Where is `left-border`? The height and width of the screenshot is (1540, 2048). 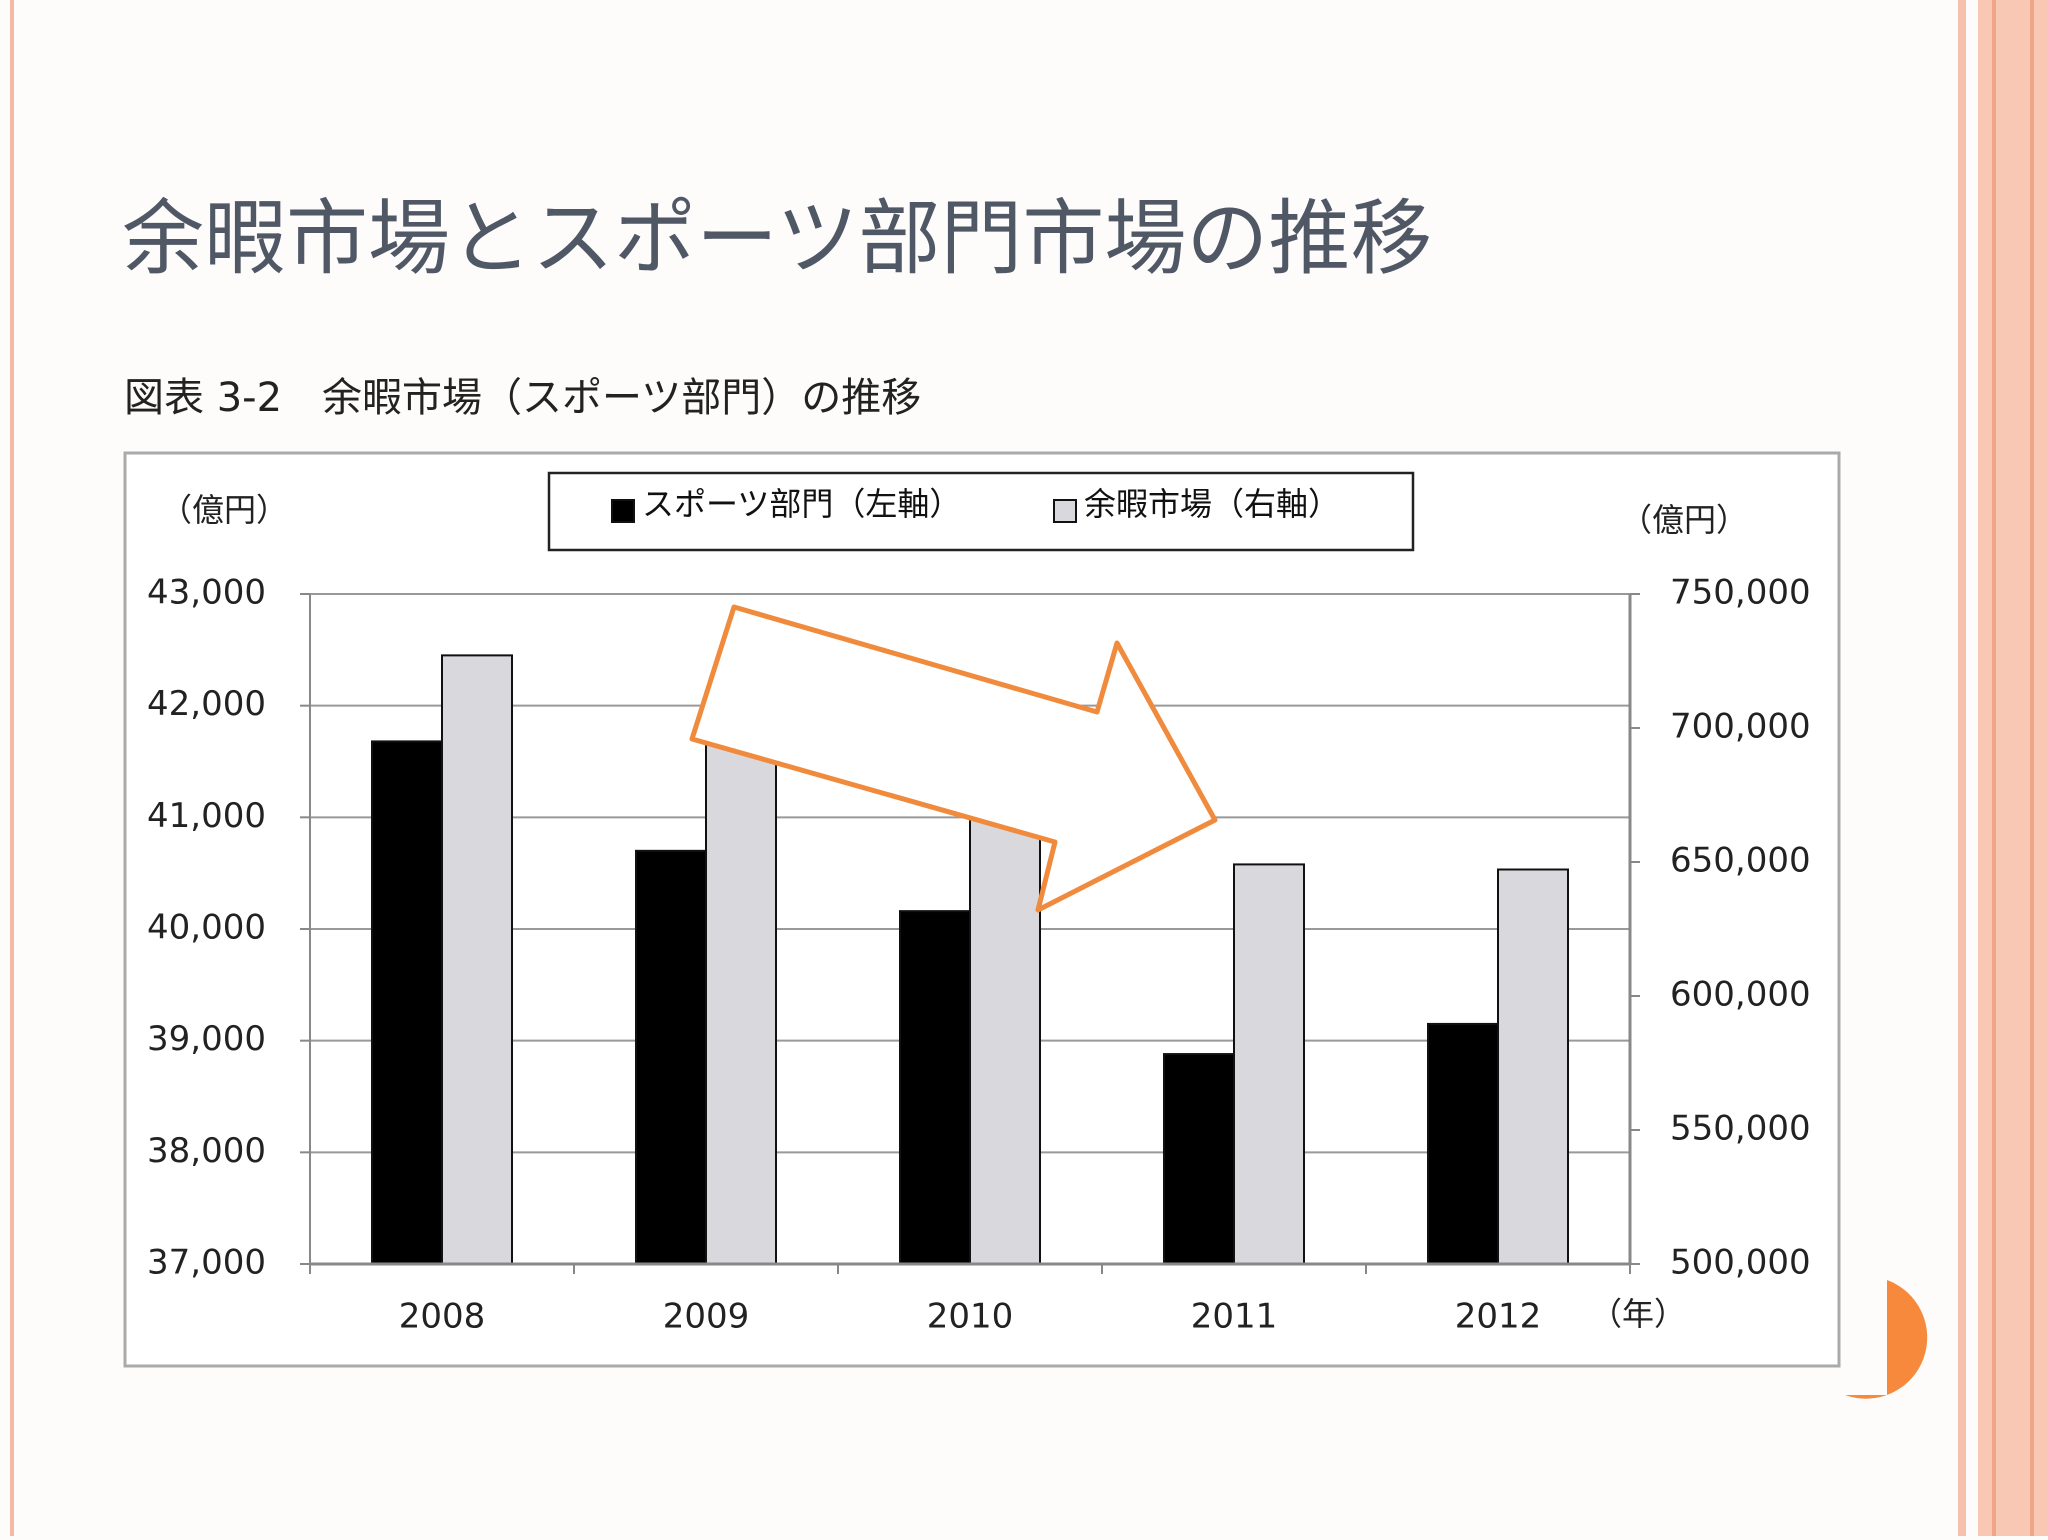
left-border is located at coordinates (12, 768).